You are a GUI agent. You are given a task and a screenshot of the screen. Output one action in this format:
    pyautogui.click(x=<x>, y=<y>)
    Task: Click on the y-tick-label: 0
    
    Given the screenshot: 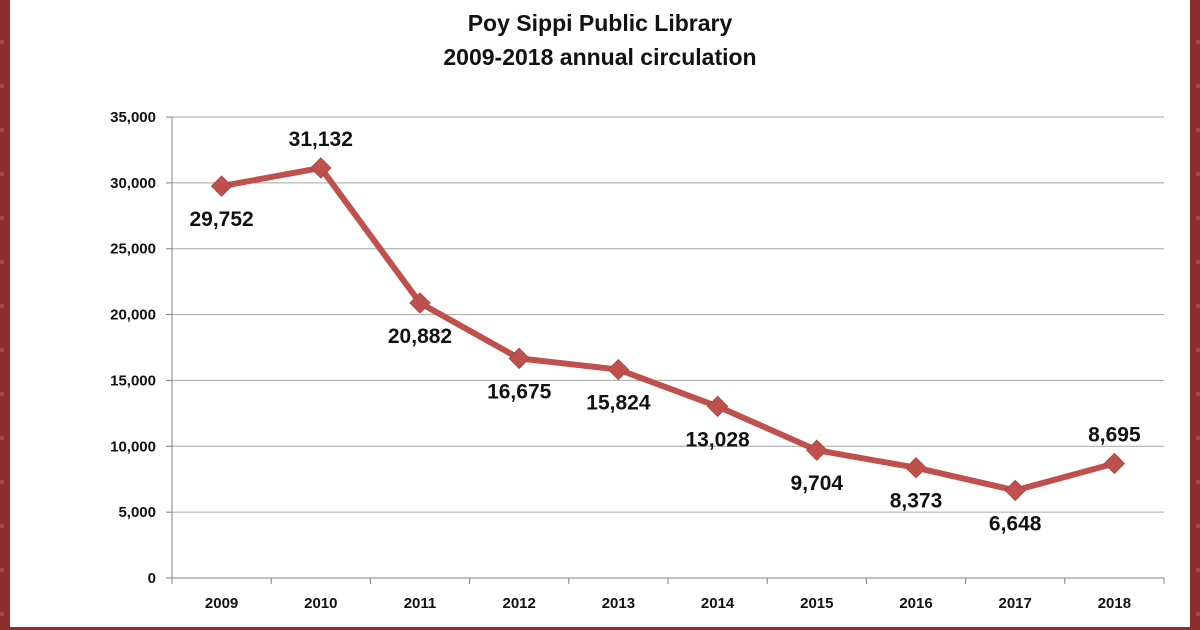 What is the action you would take?
    pyautogui.click(x=152, y=578)
    